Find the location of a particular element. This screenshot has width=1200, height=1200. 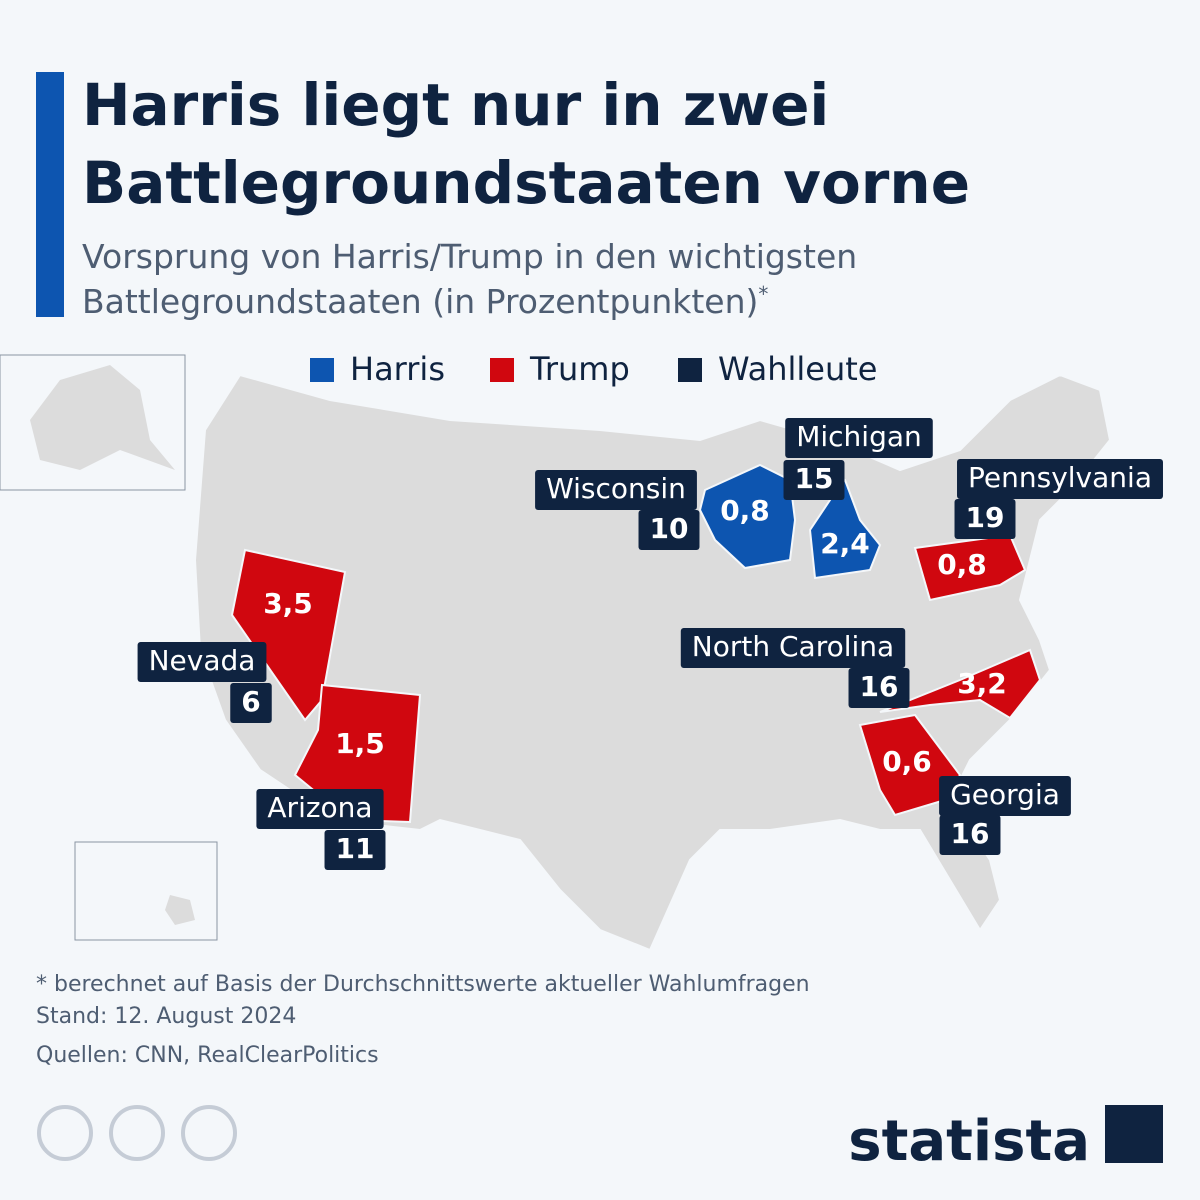

electors: 15 is located at coordinates (814, 478).